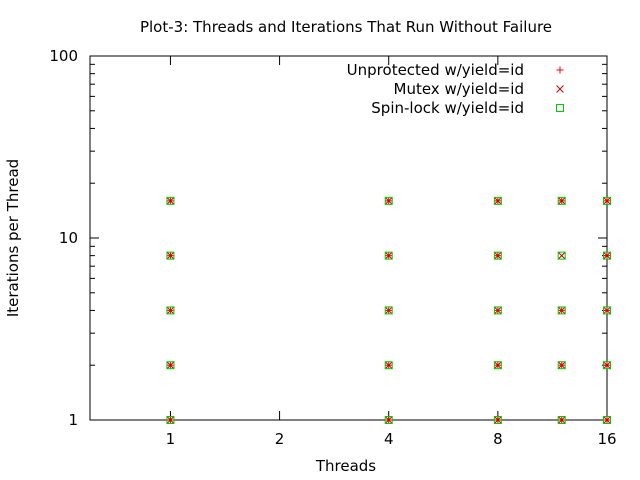  I want to click on x-tick-label: 1, so click(171, 439).